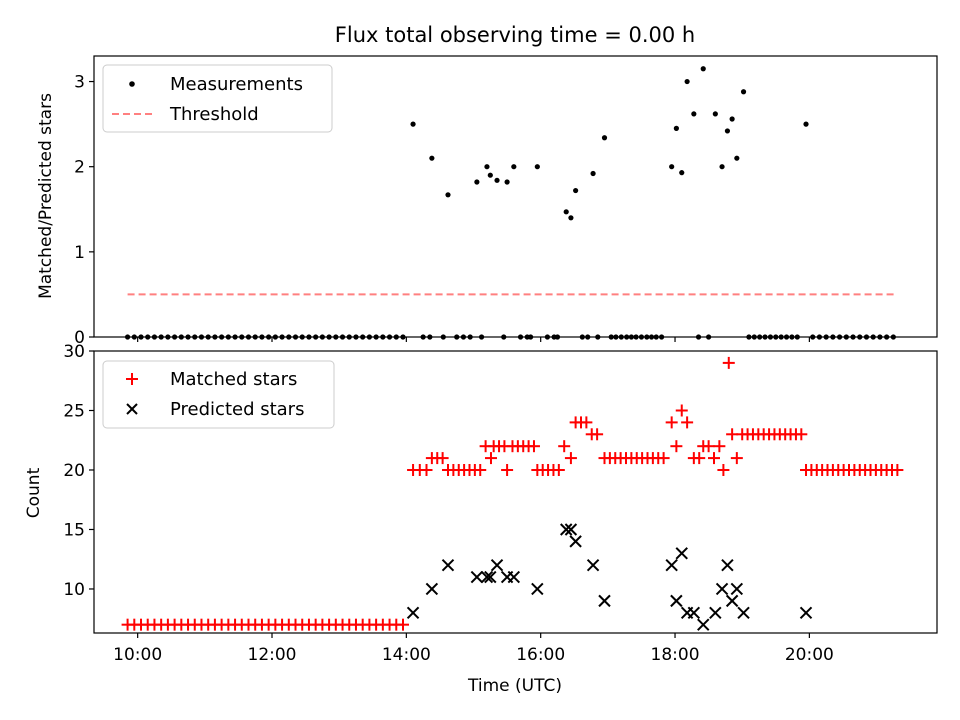  What do you see at coordinates (132, 409) in the screenshot?
I see `legend-predicted-marker` at bounding box center [132, 409].